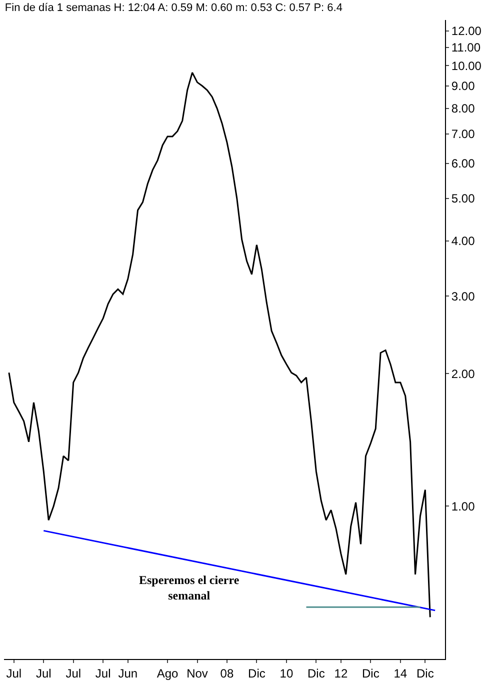 The height and width of the screenshot is (685, 493). I want to click on y-tick-label: 8.00, so click(463, 109).